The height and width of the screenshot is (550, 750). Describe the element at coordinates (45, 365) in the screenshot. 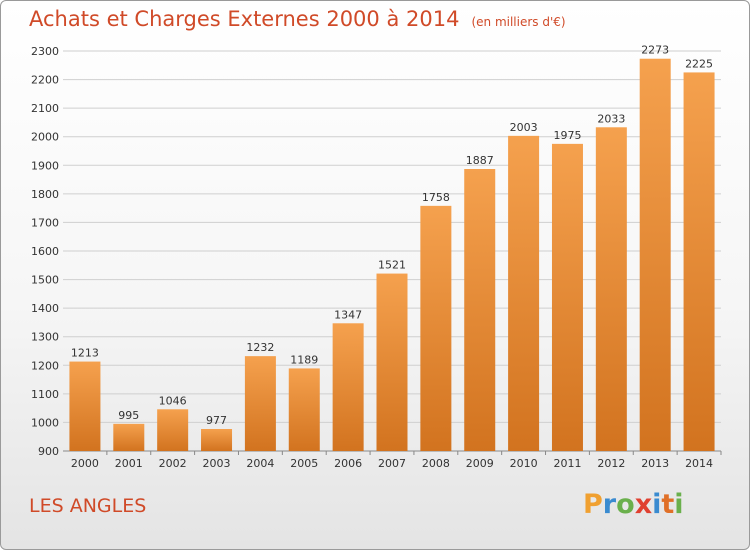

I see `y-tick-label: 1200` at that location.